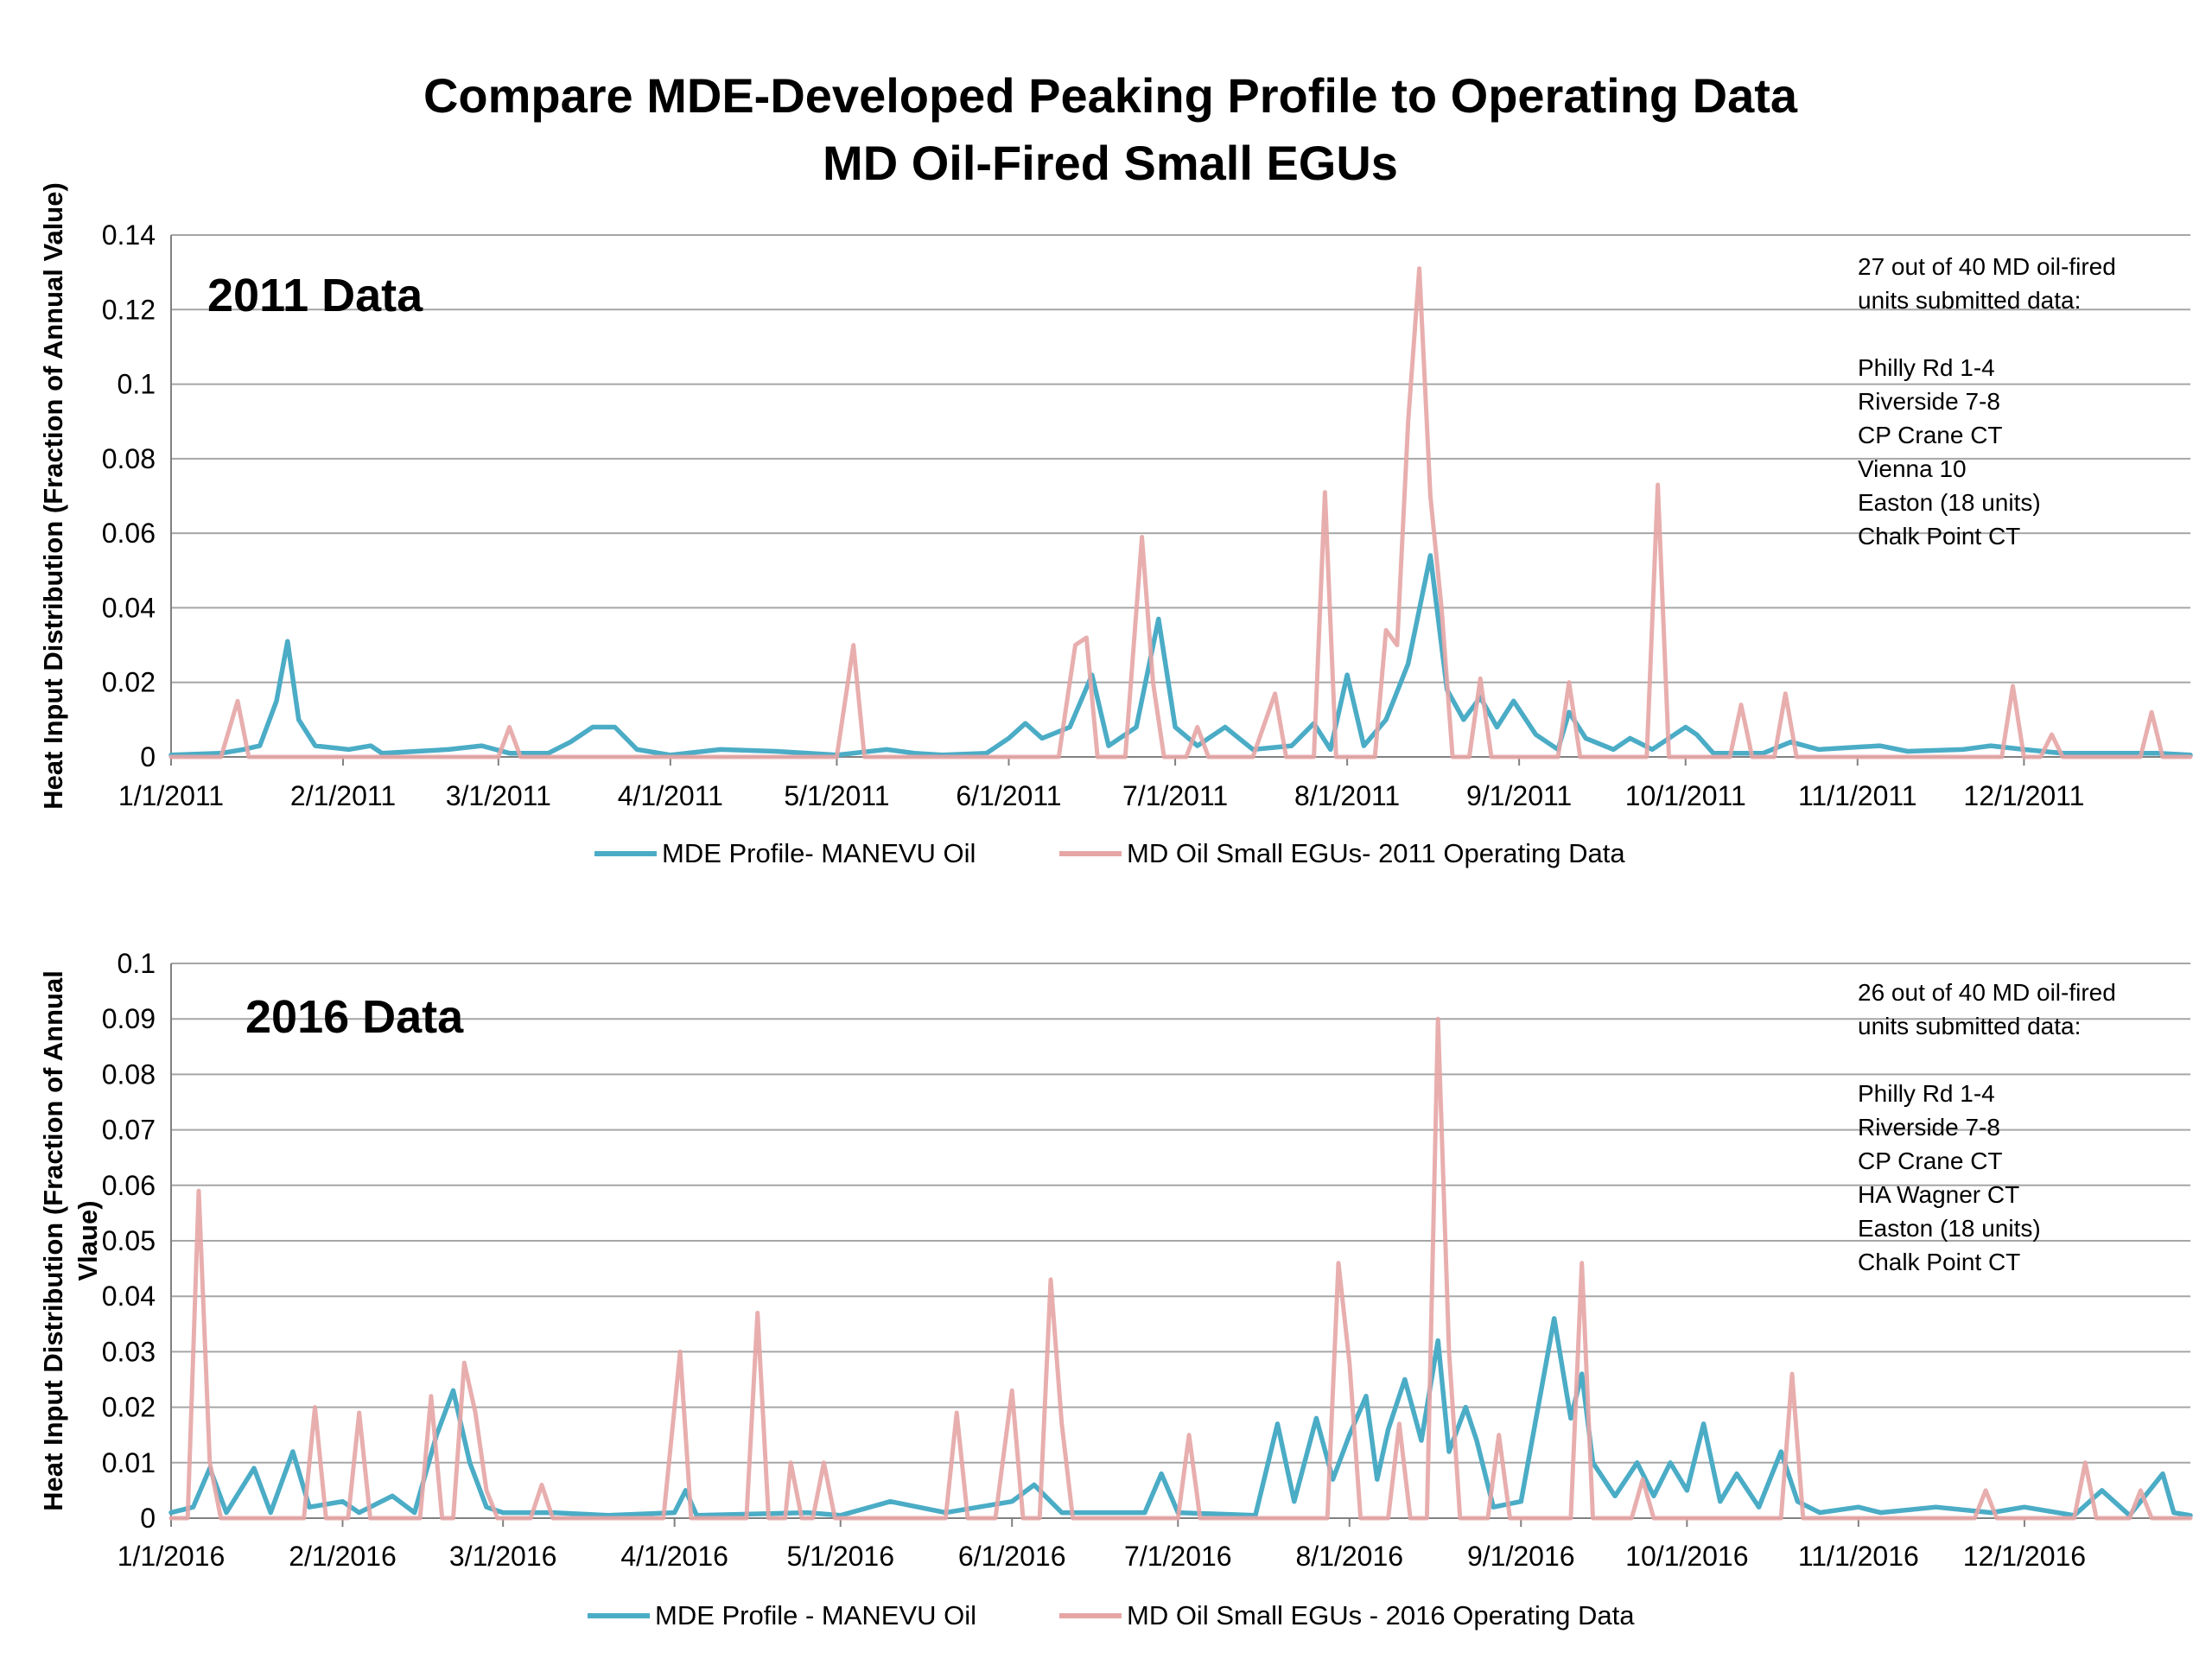 The height and width of the screenshot is (1659, 2212). Describe the element at coordinates (498, 795) in the screenshot. I see `x-tick-label: 3/1/2011` at that location.